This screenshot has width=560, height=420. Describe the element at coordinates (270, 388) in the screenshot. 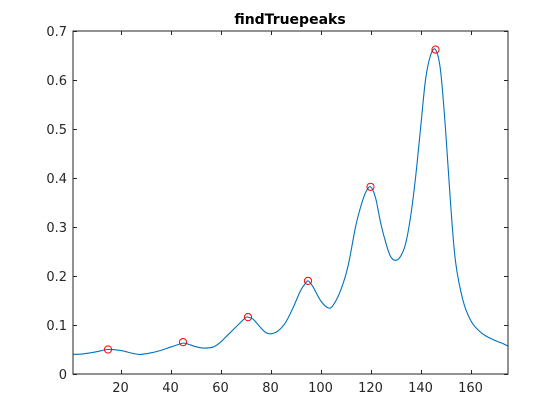

I see `x-tick-label: 80` at that location.